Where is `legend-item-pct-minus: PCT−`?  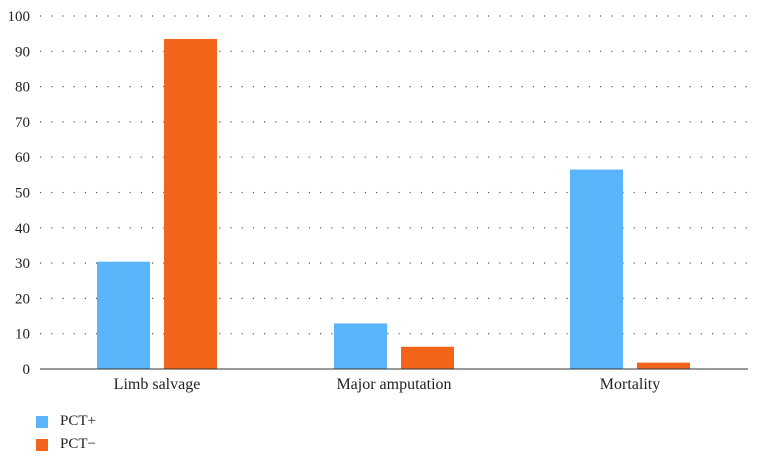
legend-item-pct-minus: PCT− is located at coordinates (66, 444).